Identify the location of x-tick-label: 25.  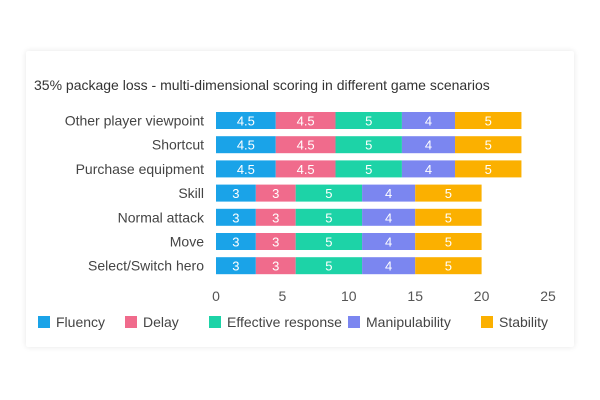
(548, 296).